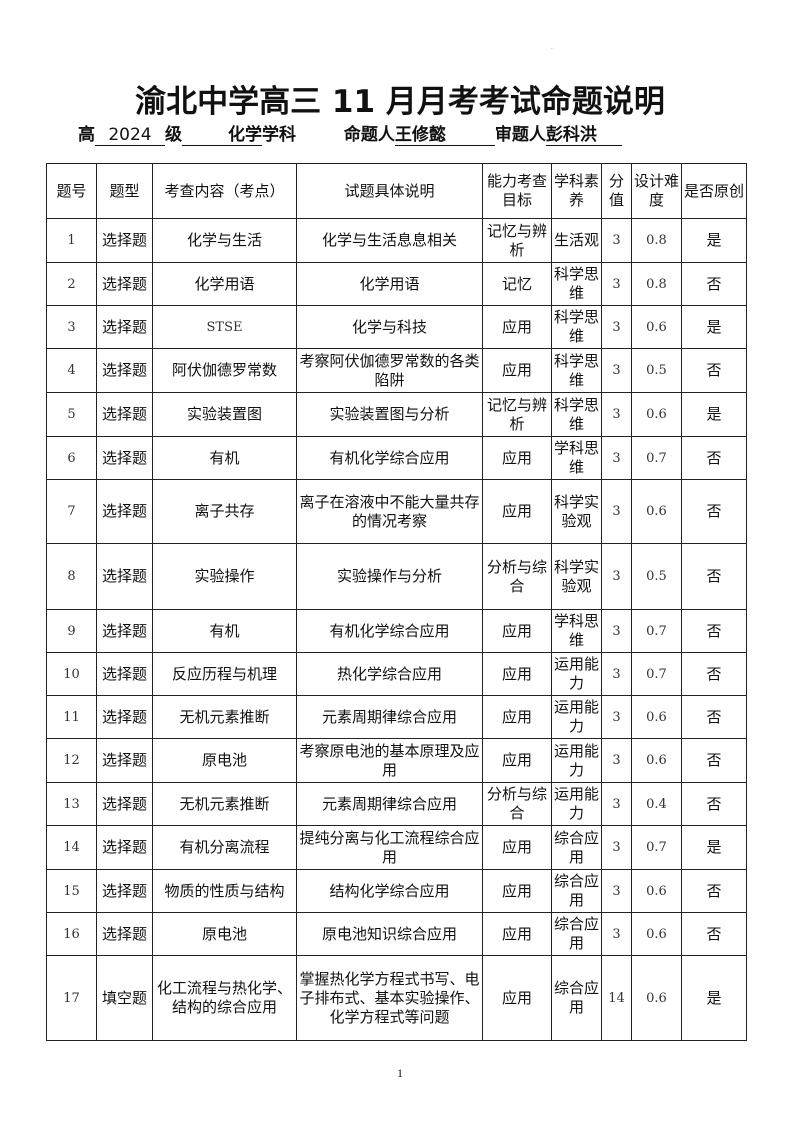 This screenshot has width=800, height=1132. I want to click on table-row: 3 选择题 STSE 化学与科技 应用 科学思维 3 0.6 是, so click(396, 327).